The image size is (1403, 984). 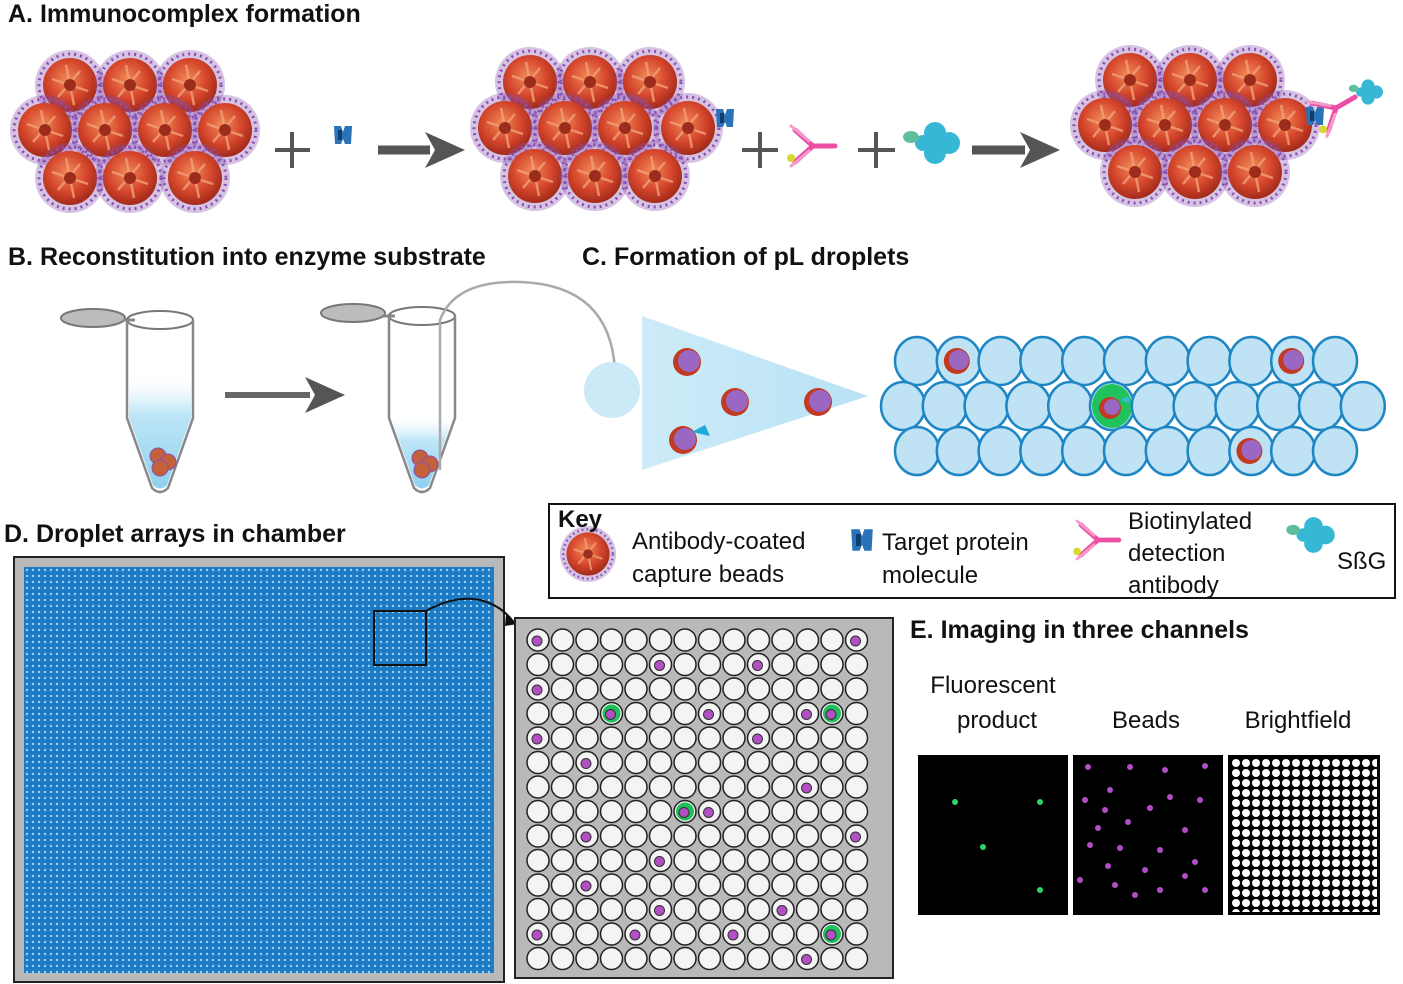 I want to click on detection-antibody-icon, so click(x=811, y=146).